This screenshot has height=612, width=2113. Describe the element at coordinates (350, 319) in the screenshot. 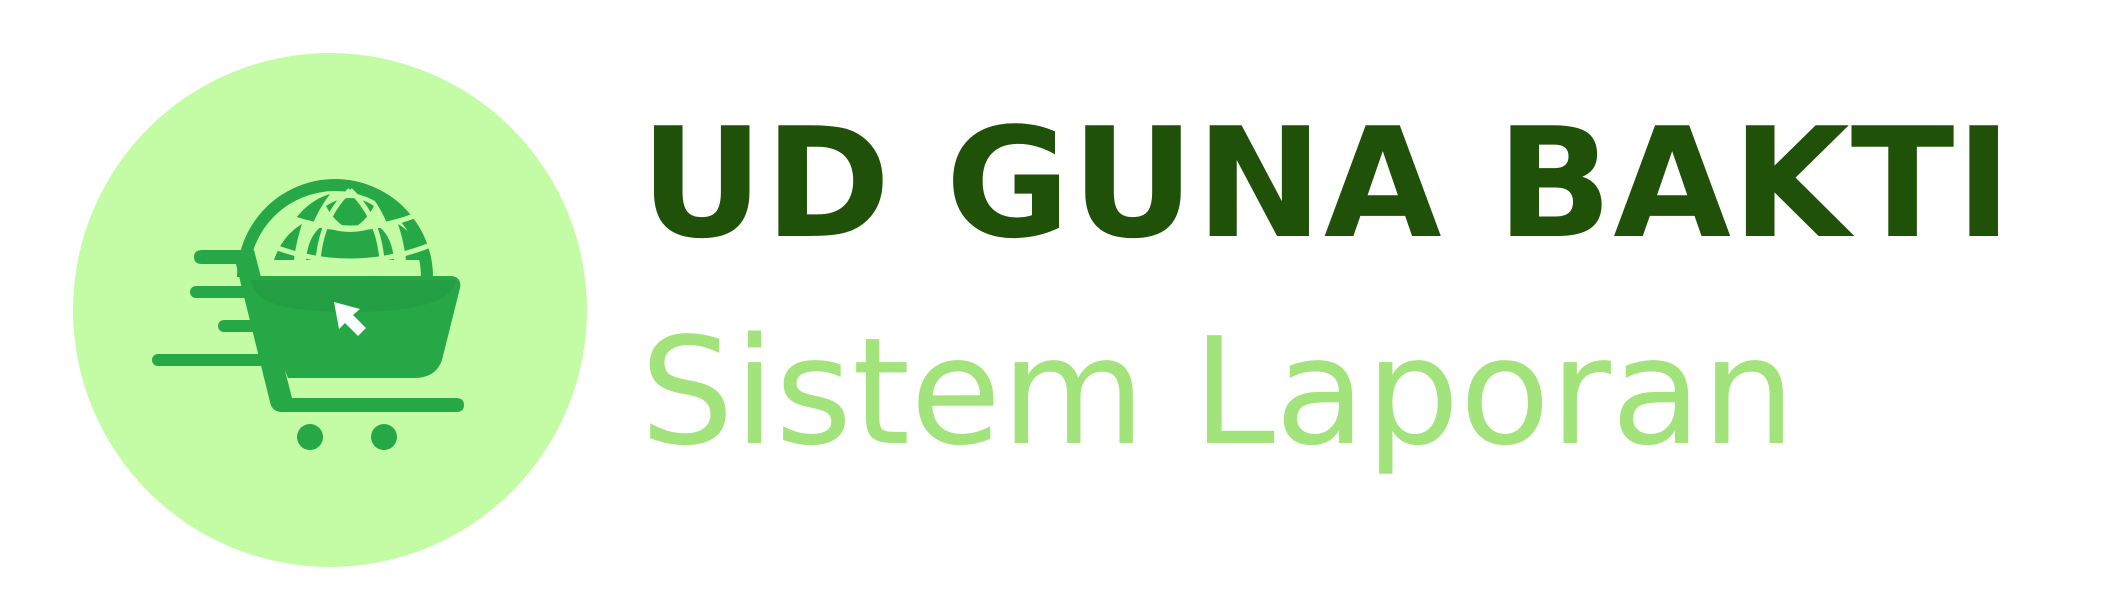

I see `cursor-icon` at that location.